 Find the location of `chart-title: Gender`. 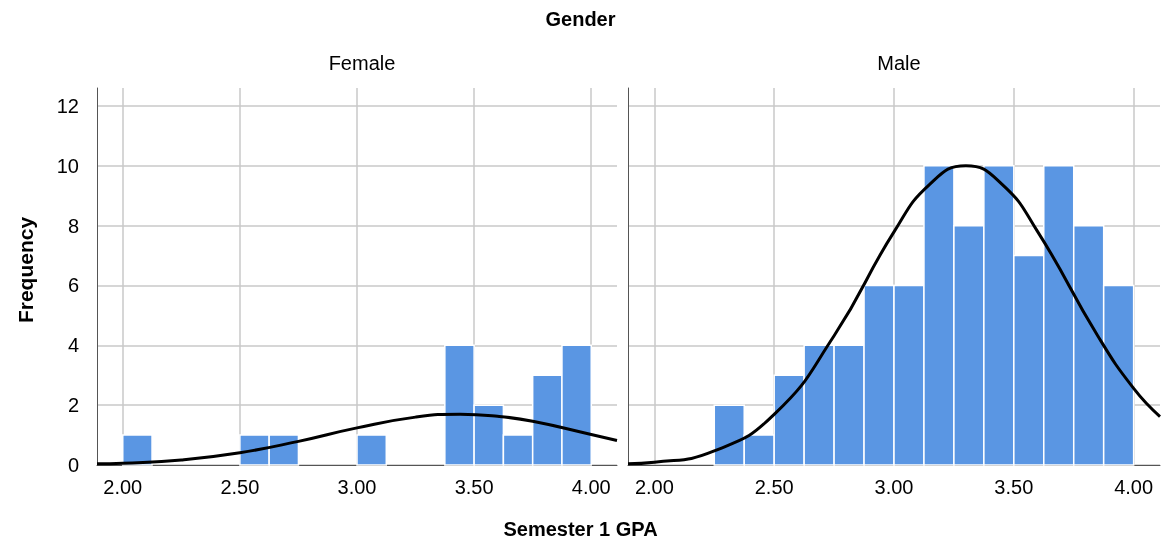

chart-title: Gender is located at coordinates (580, 19).